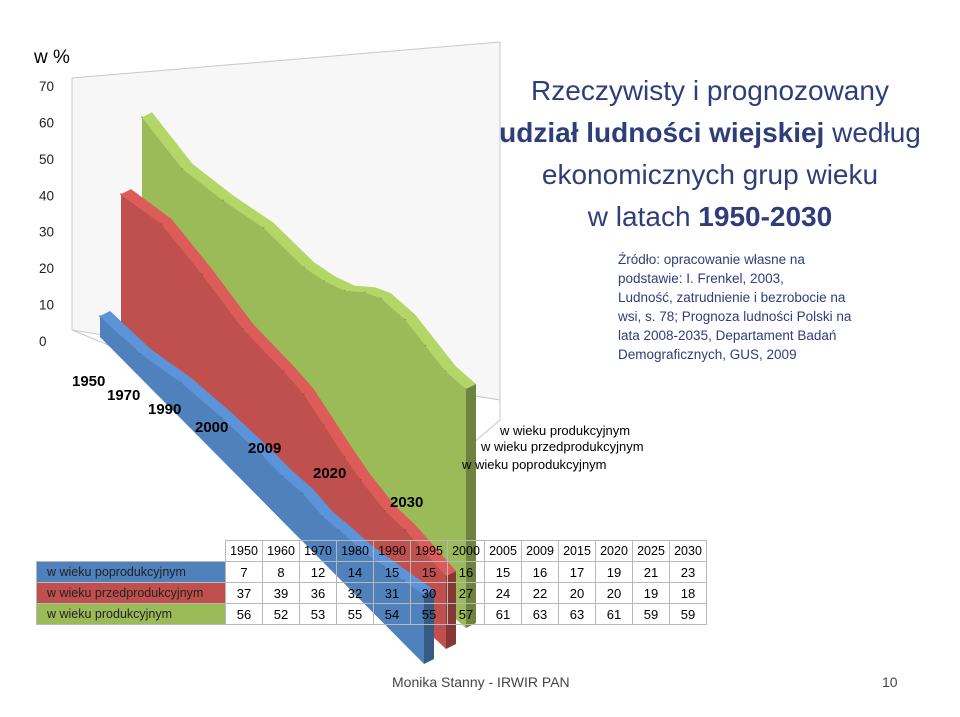 The height and width of the screenshot is (717, 960). I want to click on source-line: Źródło: opracowanie własne na, so click(711, 259).